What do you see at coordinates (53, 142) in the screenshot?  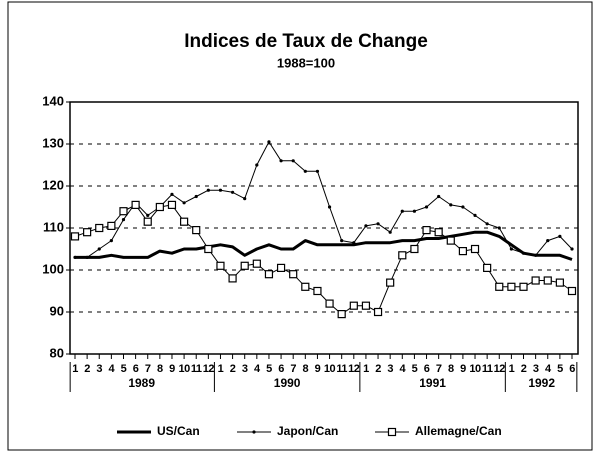 I see `y-tick-label: 130` at bounding box center [53, 142].